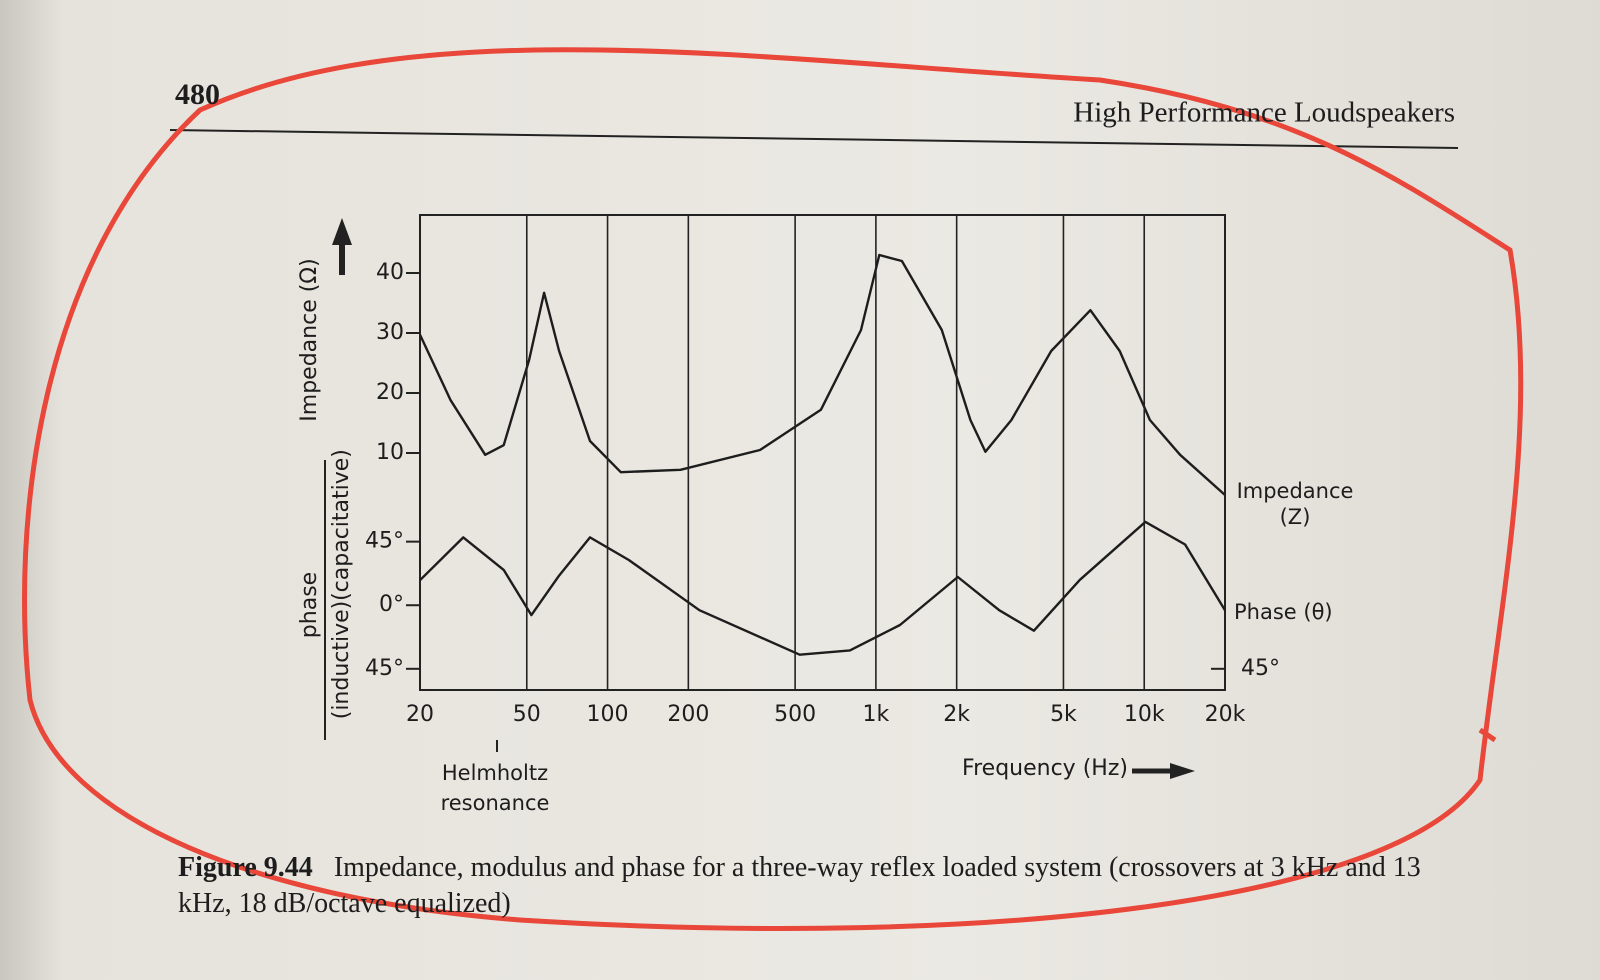 The image size is (1600, 980). What do you see at coordinates (391, 604) in the screenshot?
I see `y-tick-label: 0°` at bounding box center [391, 604].